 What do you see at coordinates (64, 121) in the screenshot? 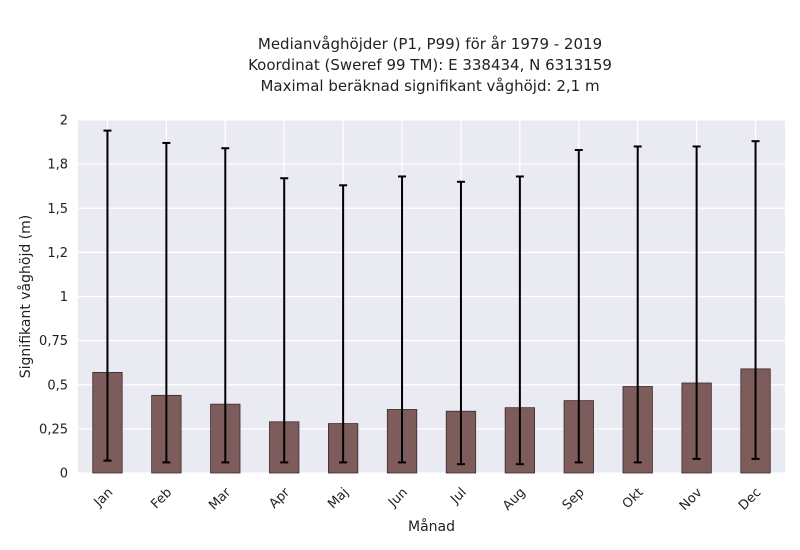
I see `y-tick-label-8: 2` at bounding box center [64, 121].